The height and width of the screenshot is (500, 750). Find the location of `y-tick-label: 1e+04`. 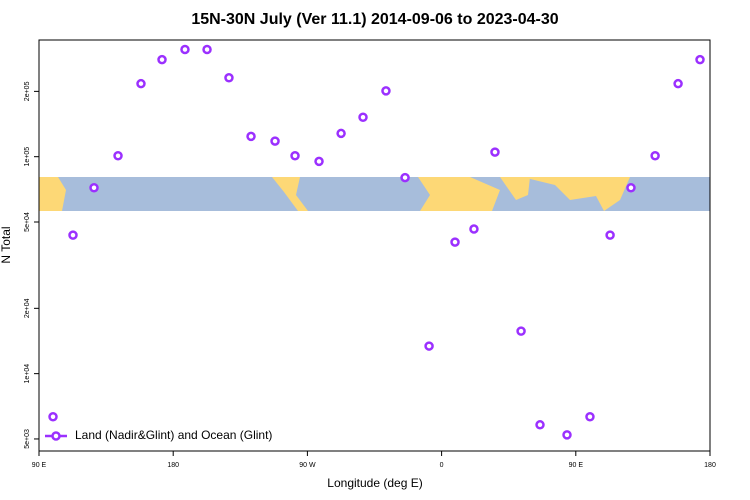

y-tick-label: 1e+04 is located at coordinates (27, 374).